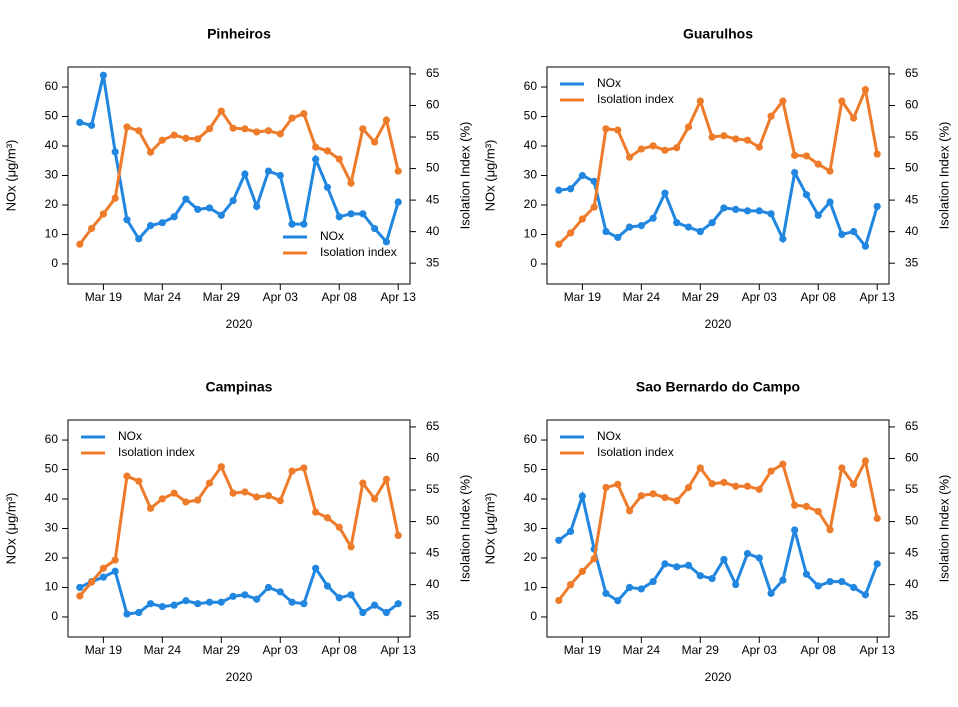  Describe the element at coordinates (531, 145) in the screenshot. I see `y-tick-label: 40` at that location.